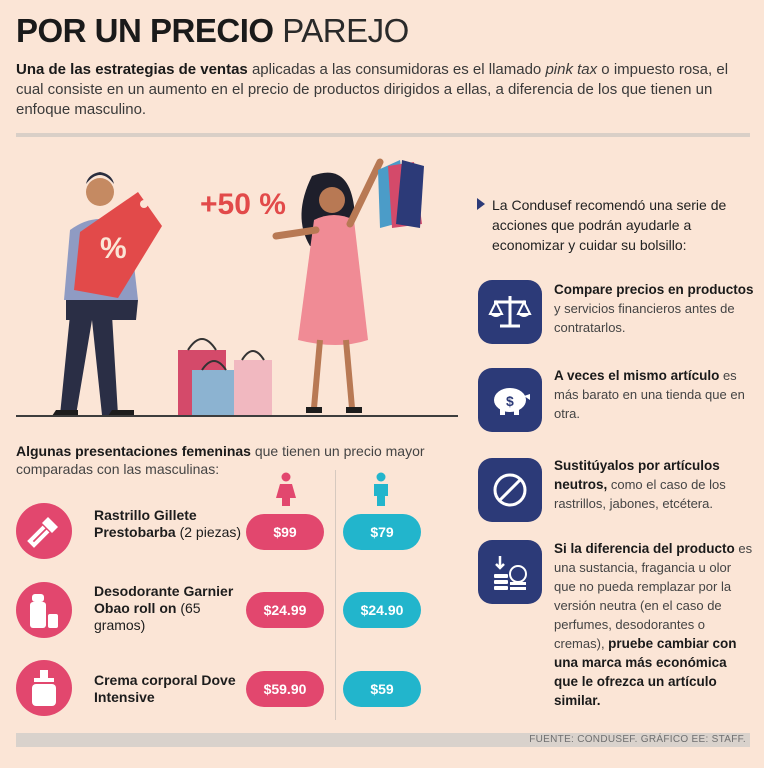 This screenshot has width=764, height=768. I want to click on male-icon, so click(381, 489).